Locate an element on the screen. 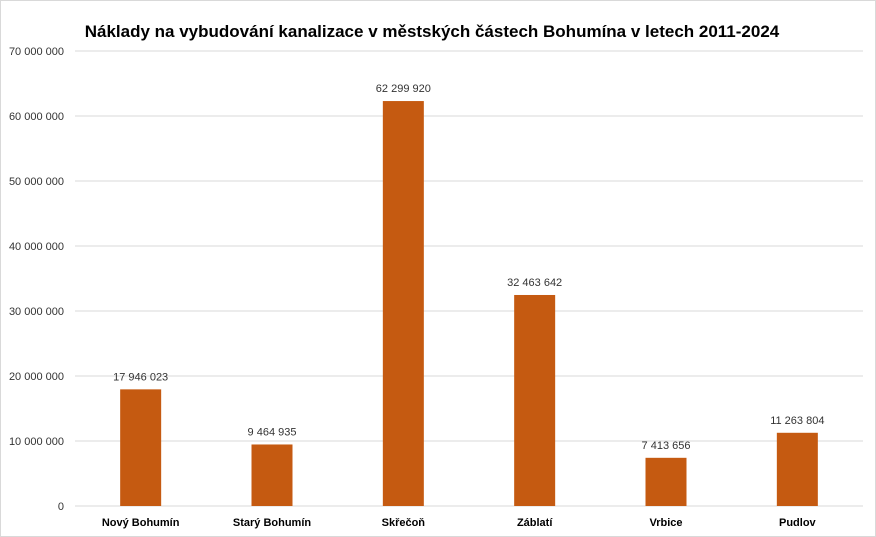 The height and width of the screenshot is (537, 876). data-label: 7 413 656 is located at coordinates (666, 446).